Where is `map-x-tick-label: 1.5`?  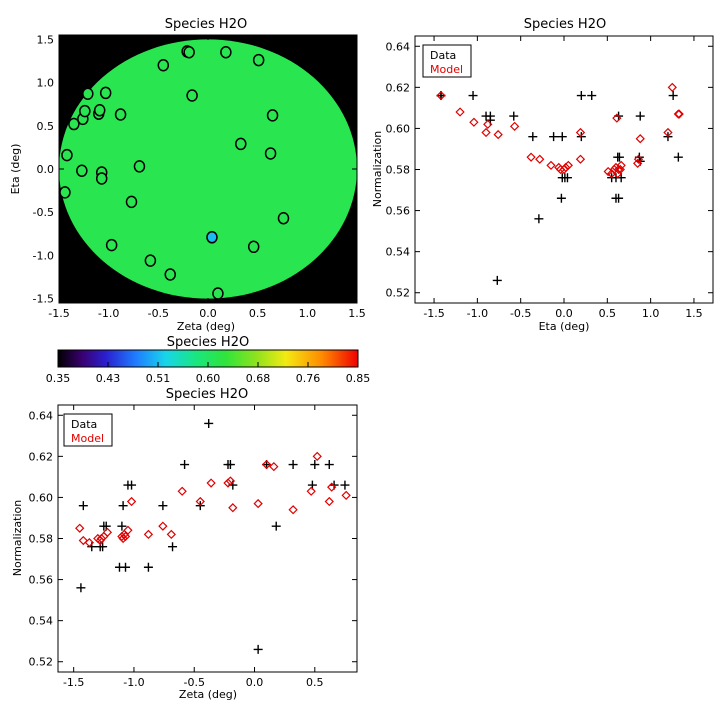
map-x-tick-label: 1.5 is located at coordinates (357, 313).